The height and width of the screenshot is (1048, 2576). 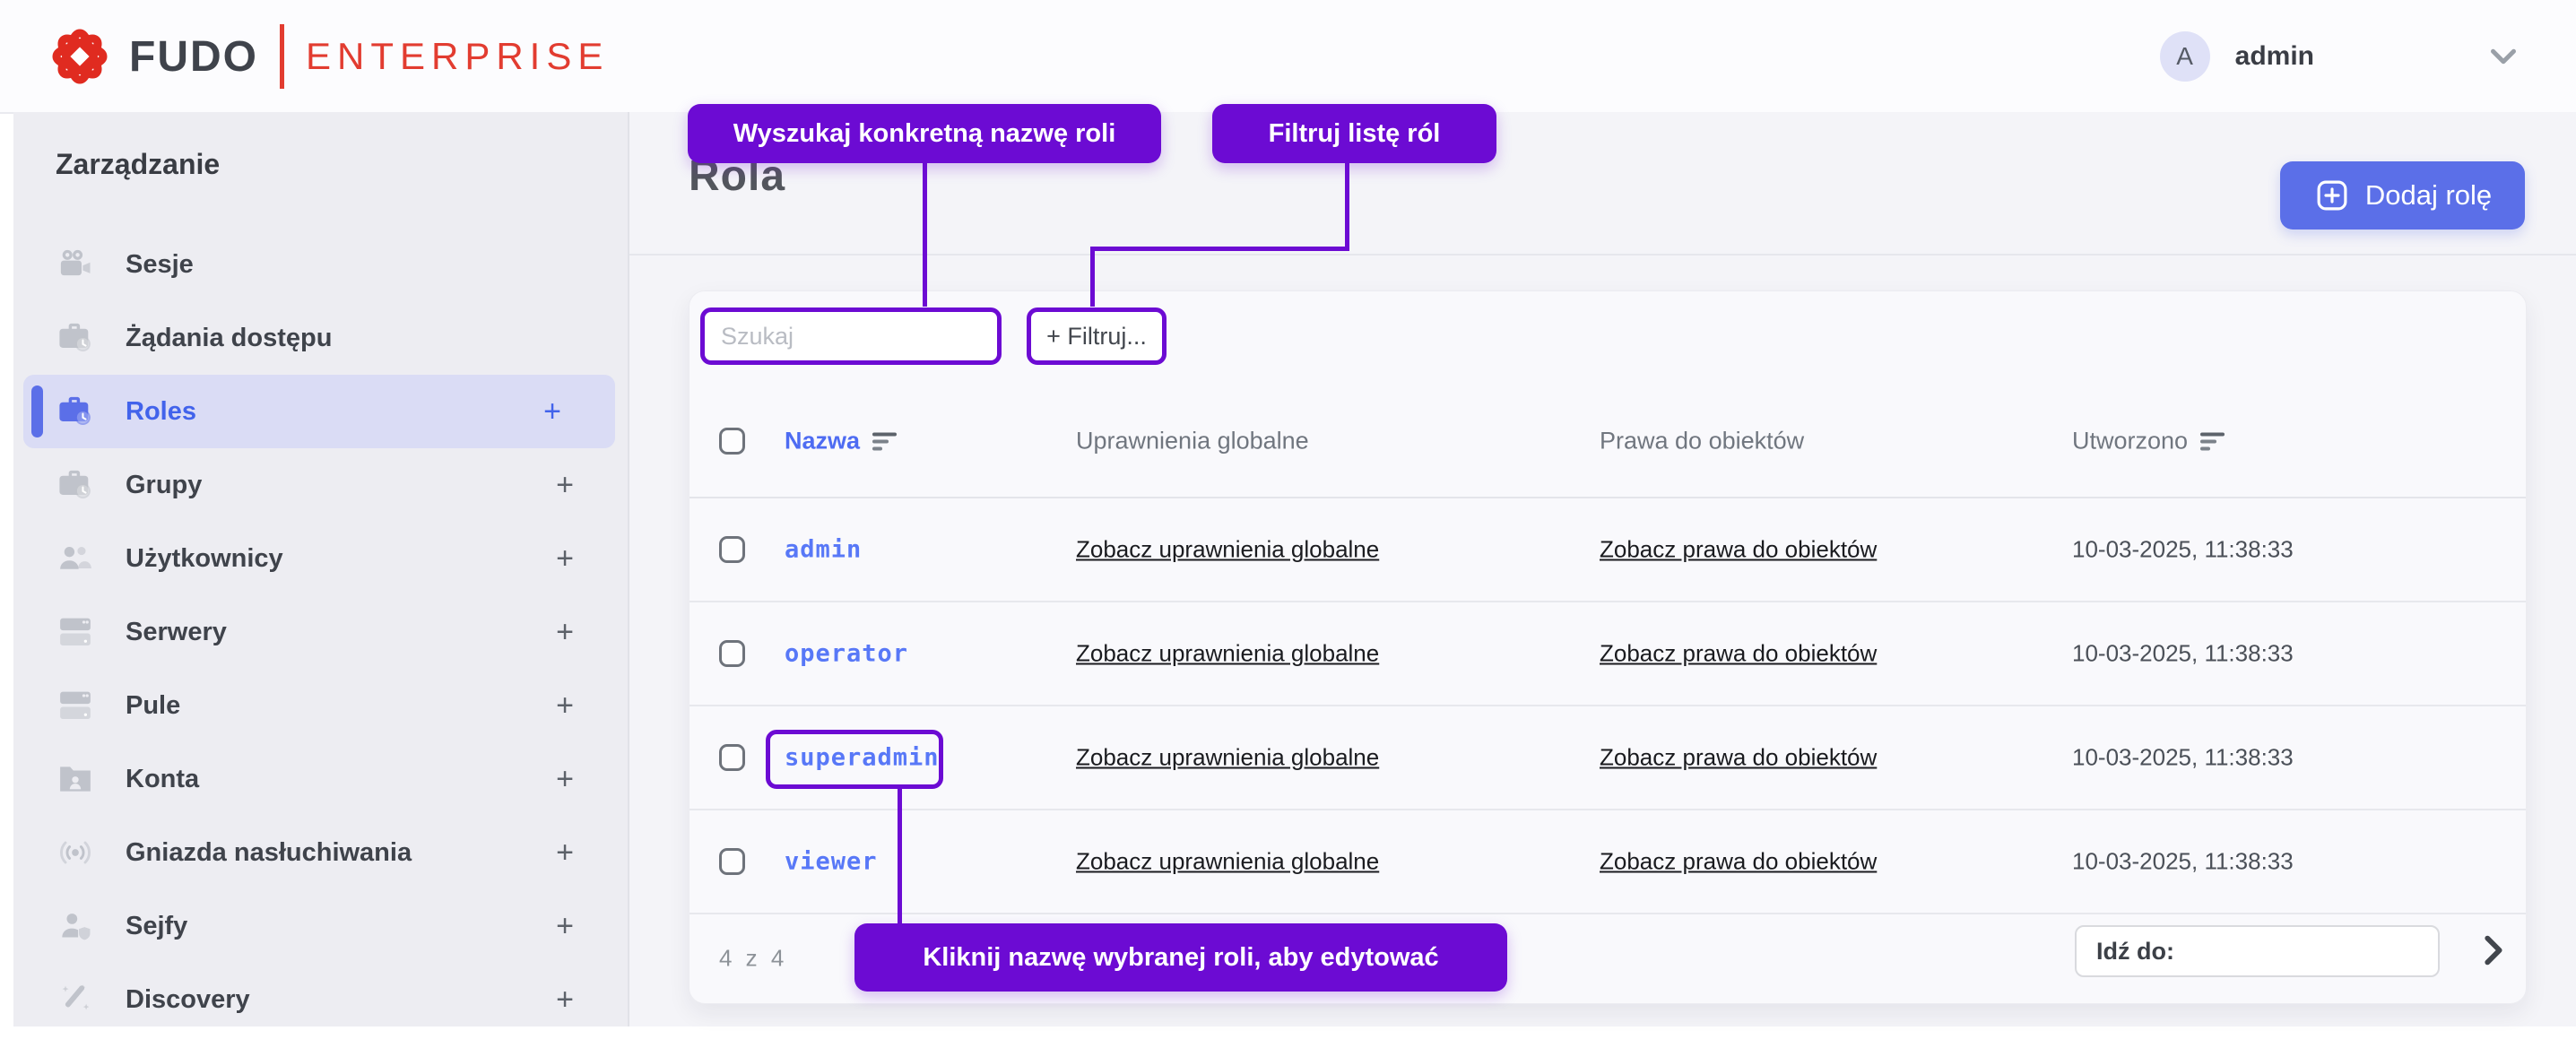 I want to click on add-role-button: Dodaj rolę, so click(x=2402, y=196).